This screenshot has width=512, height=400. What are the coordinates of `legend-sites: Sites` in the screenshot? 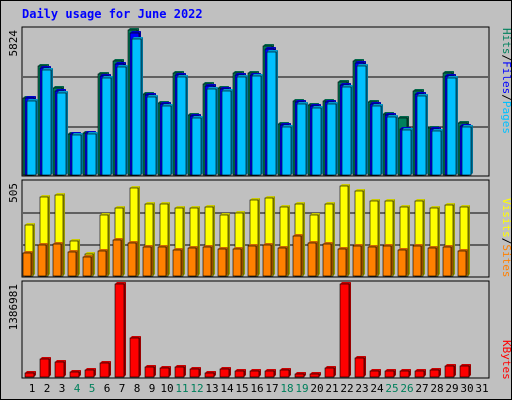 It's located at (506, 260).